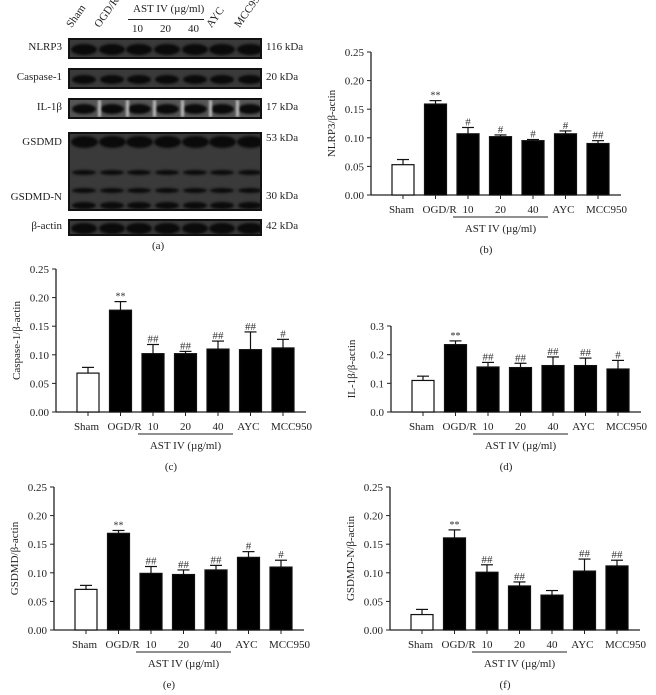 Image resolution: width=656 pixels, height=695 pixels. Describe the element at coordinates (38, 545) in the screenshot. I see `y-tick-label: 0.15` at that location.